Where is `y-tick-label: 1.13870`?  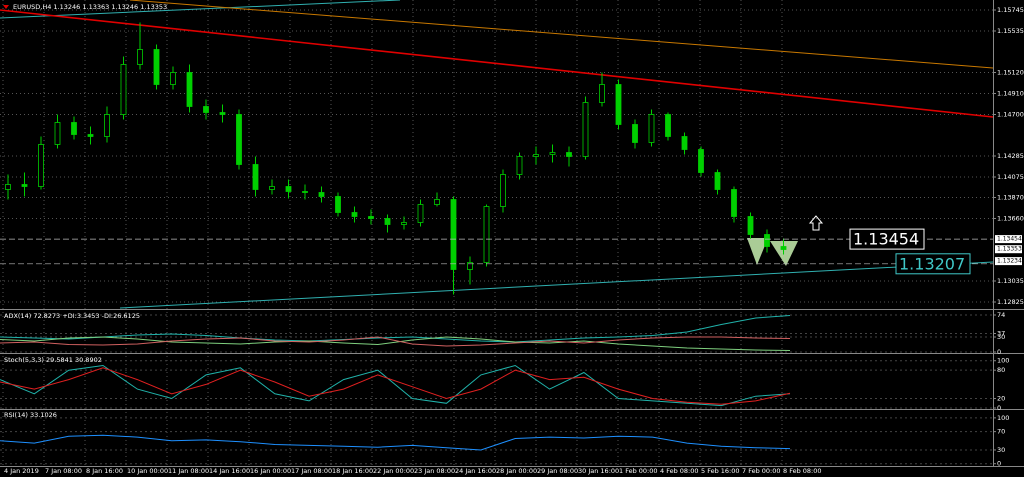 y-tick-label: 1.13870 is located at coordinates (1010, 198).